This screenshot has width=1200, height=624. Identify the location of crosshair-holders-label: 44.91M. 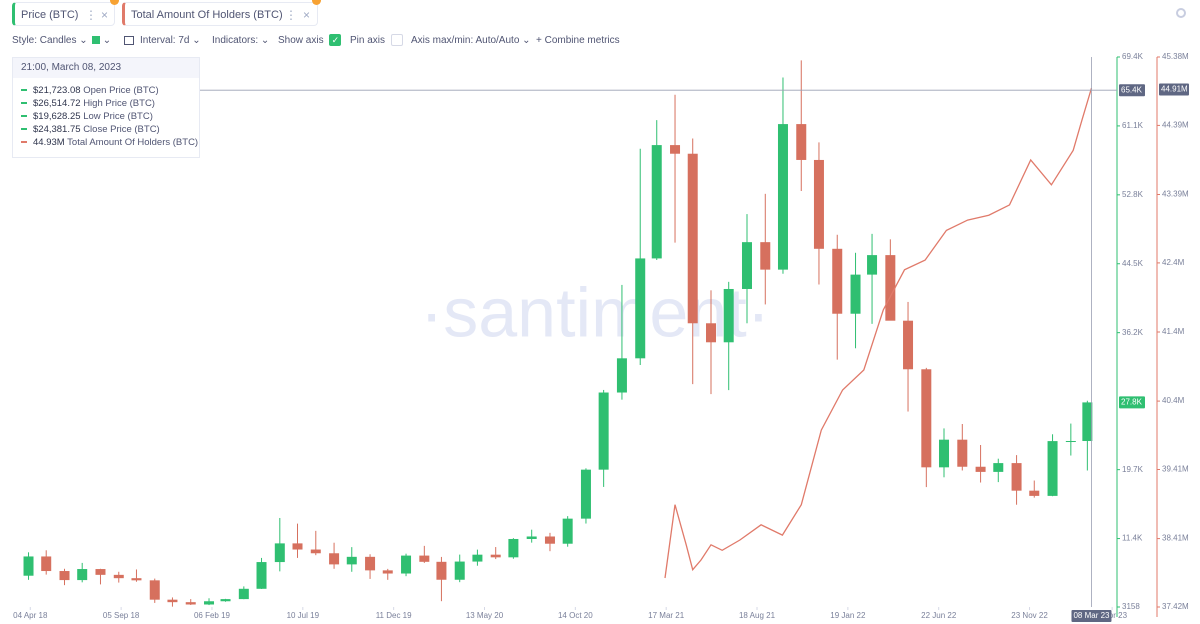
(1174, 89).